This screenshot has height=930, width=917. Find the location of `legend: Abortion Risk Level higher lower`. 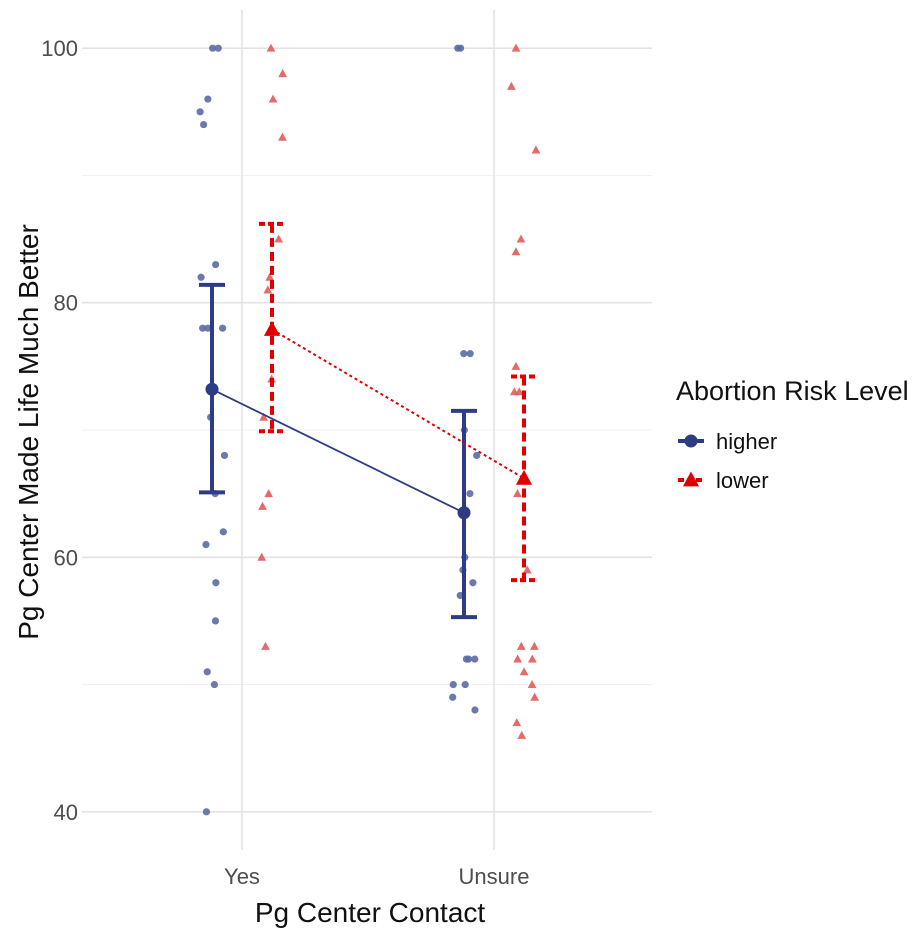

legend: Abortion Risk Level higher lower is located at coordinates (792, 434).